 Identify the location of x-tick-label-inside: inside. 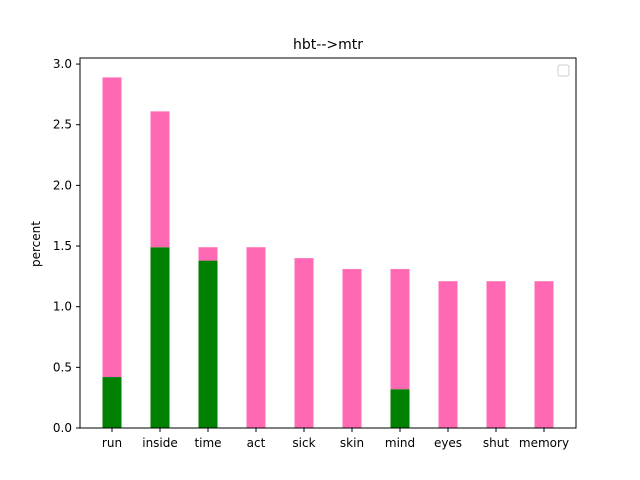
(160, 443).